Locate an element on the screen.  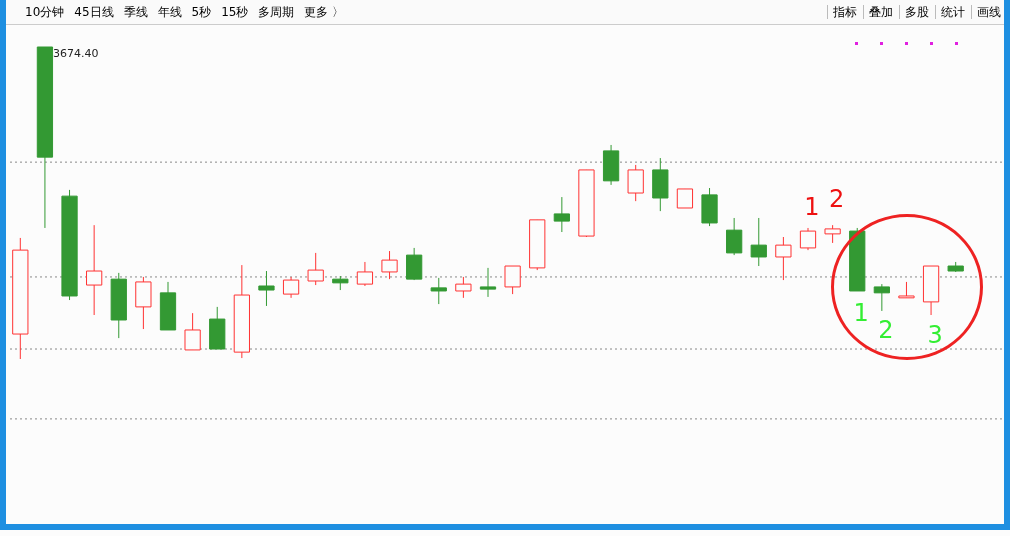
text: 年线 is located at coordinates (169, 12).